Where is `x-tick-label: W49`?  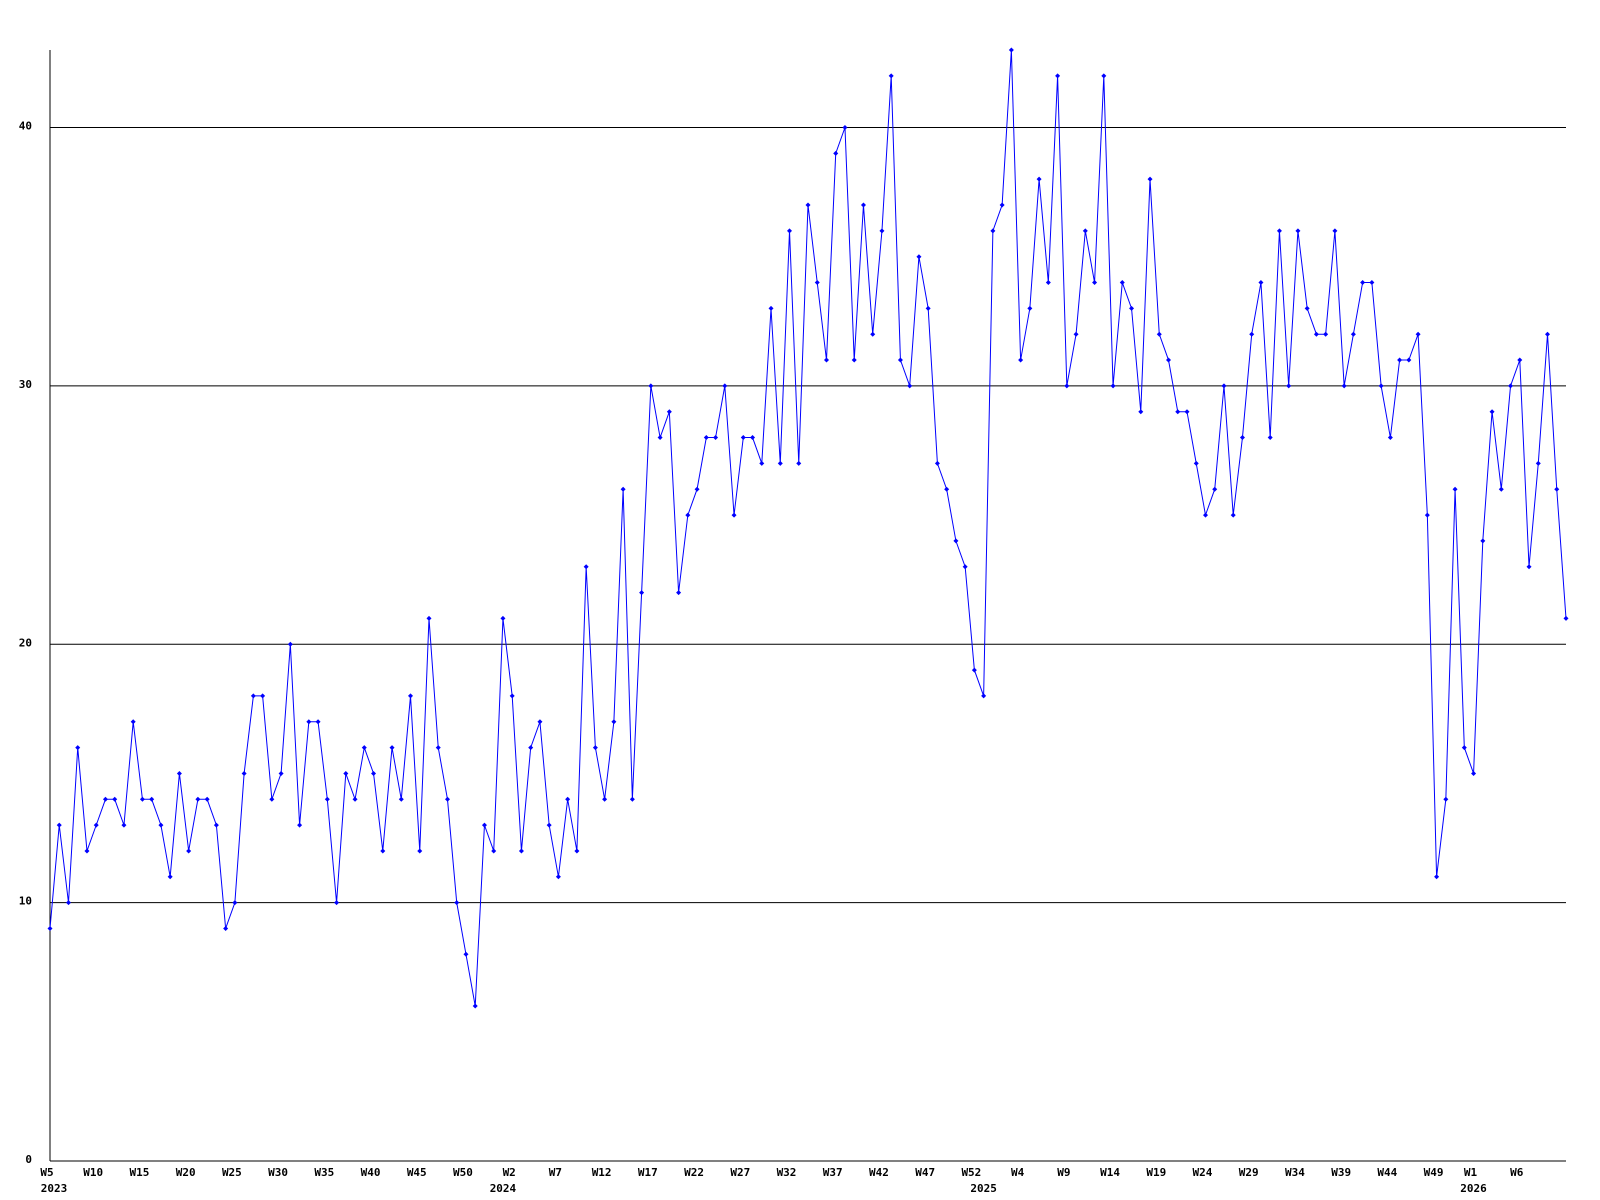 x-tick-label: W49 is located at coordinates (1434, 1172).